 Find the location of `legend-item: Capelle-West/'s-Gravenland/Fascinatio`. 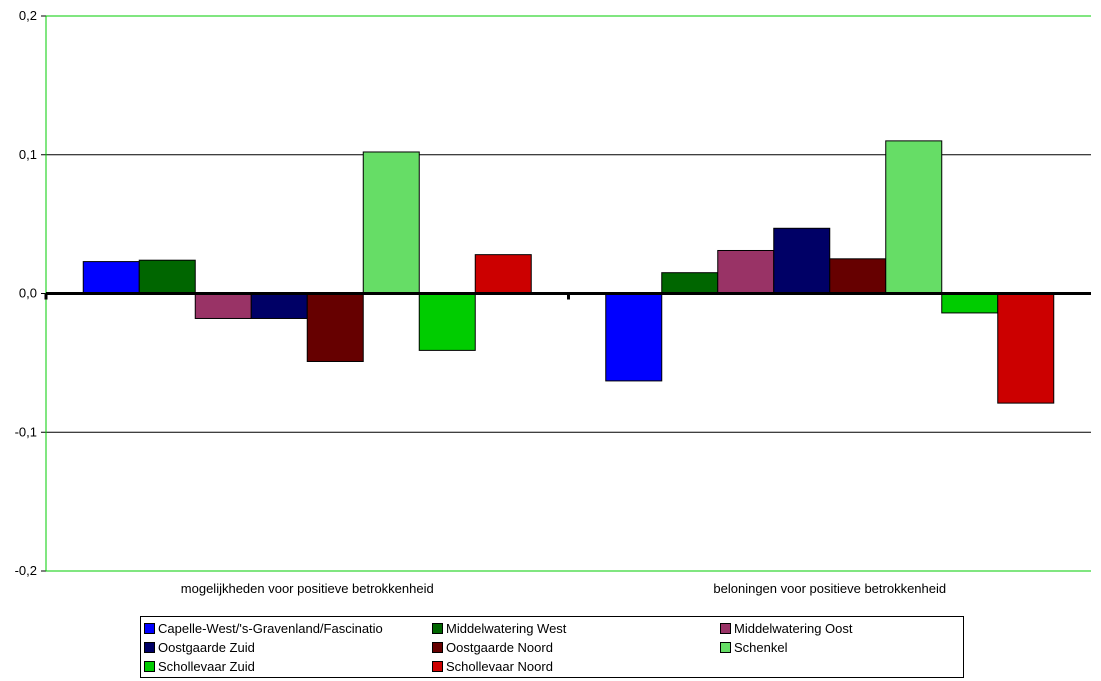

legend-item: Capelle-West/'s-Gravenland/Fascinatio is located at coordinates (288, 628).